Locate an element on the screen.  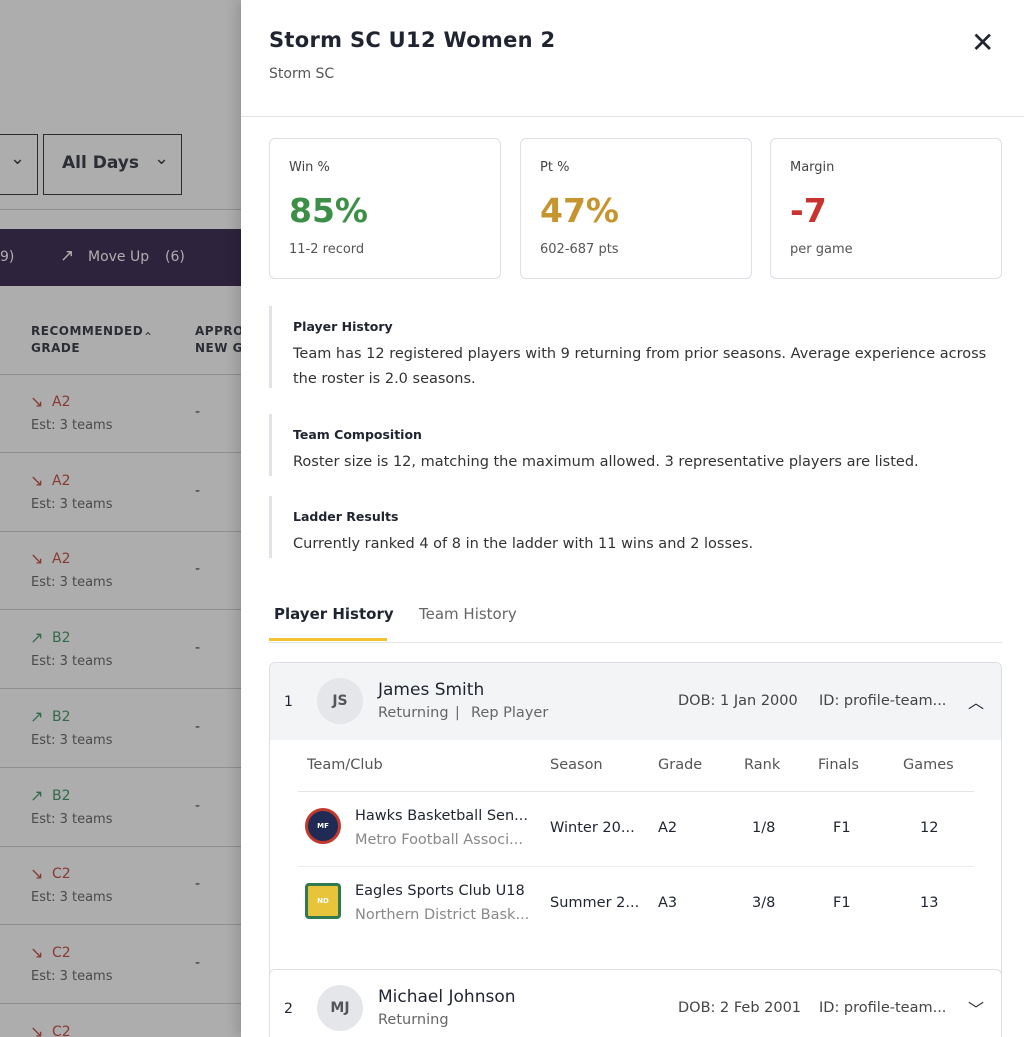
player-name: James Smith is located at coordinates (431, 690).